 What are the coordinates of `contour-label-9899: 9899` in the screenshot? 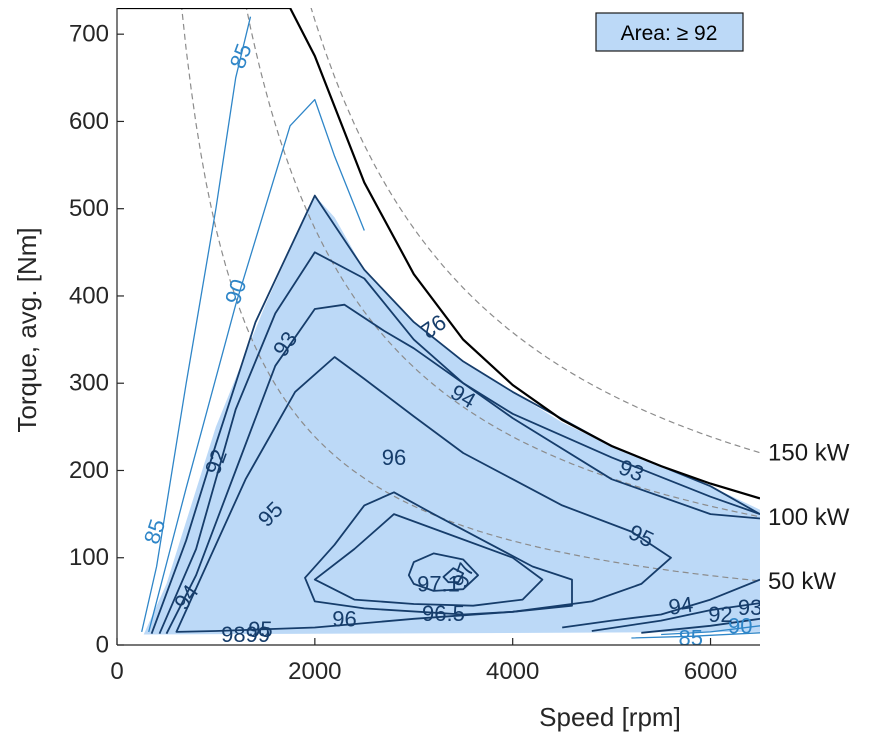 It's located at (245, 634).